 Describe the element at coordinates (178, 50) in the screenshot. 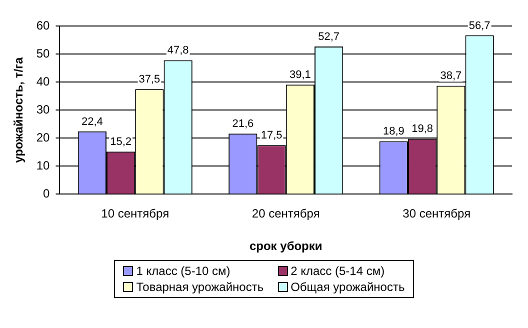

I see `data-label: 47,8` at that location.